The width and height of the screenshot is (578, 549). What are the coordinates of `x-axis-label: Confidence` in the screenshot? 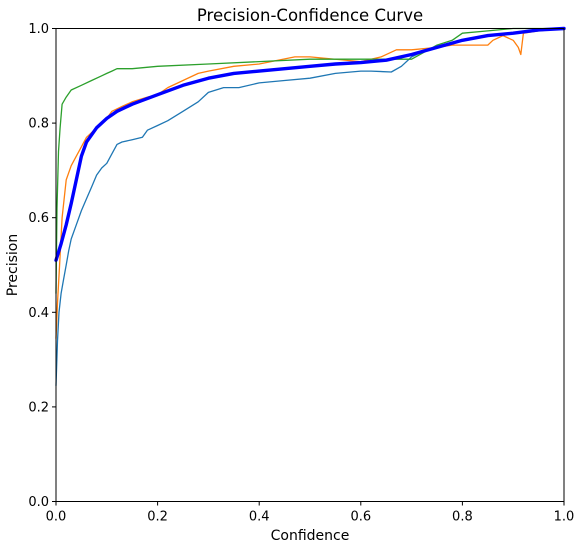 It's located at (310, 536).